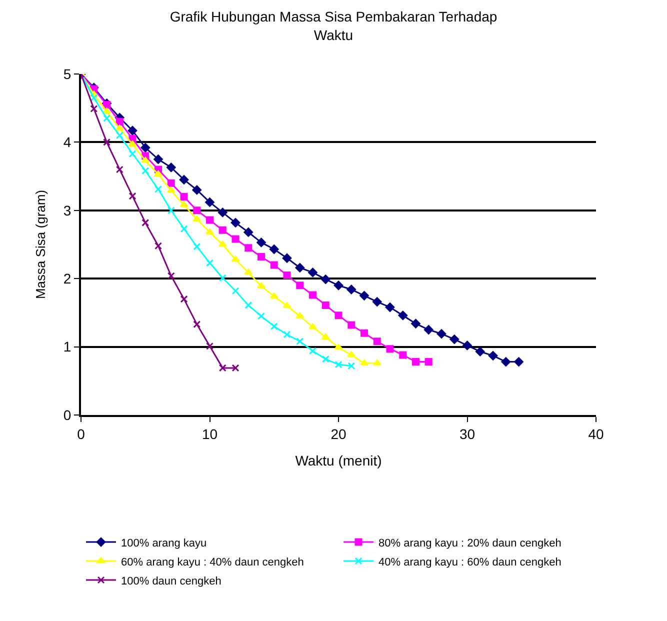 The width and height of the screenshot is (667, 621). What do you see at coordinates (338, 434) in the screenshot?
I see `x-tick-label: 20` at bounding box center [338, 434].